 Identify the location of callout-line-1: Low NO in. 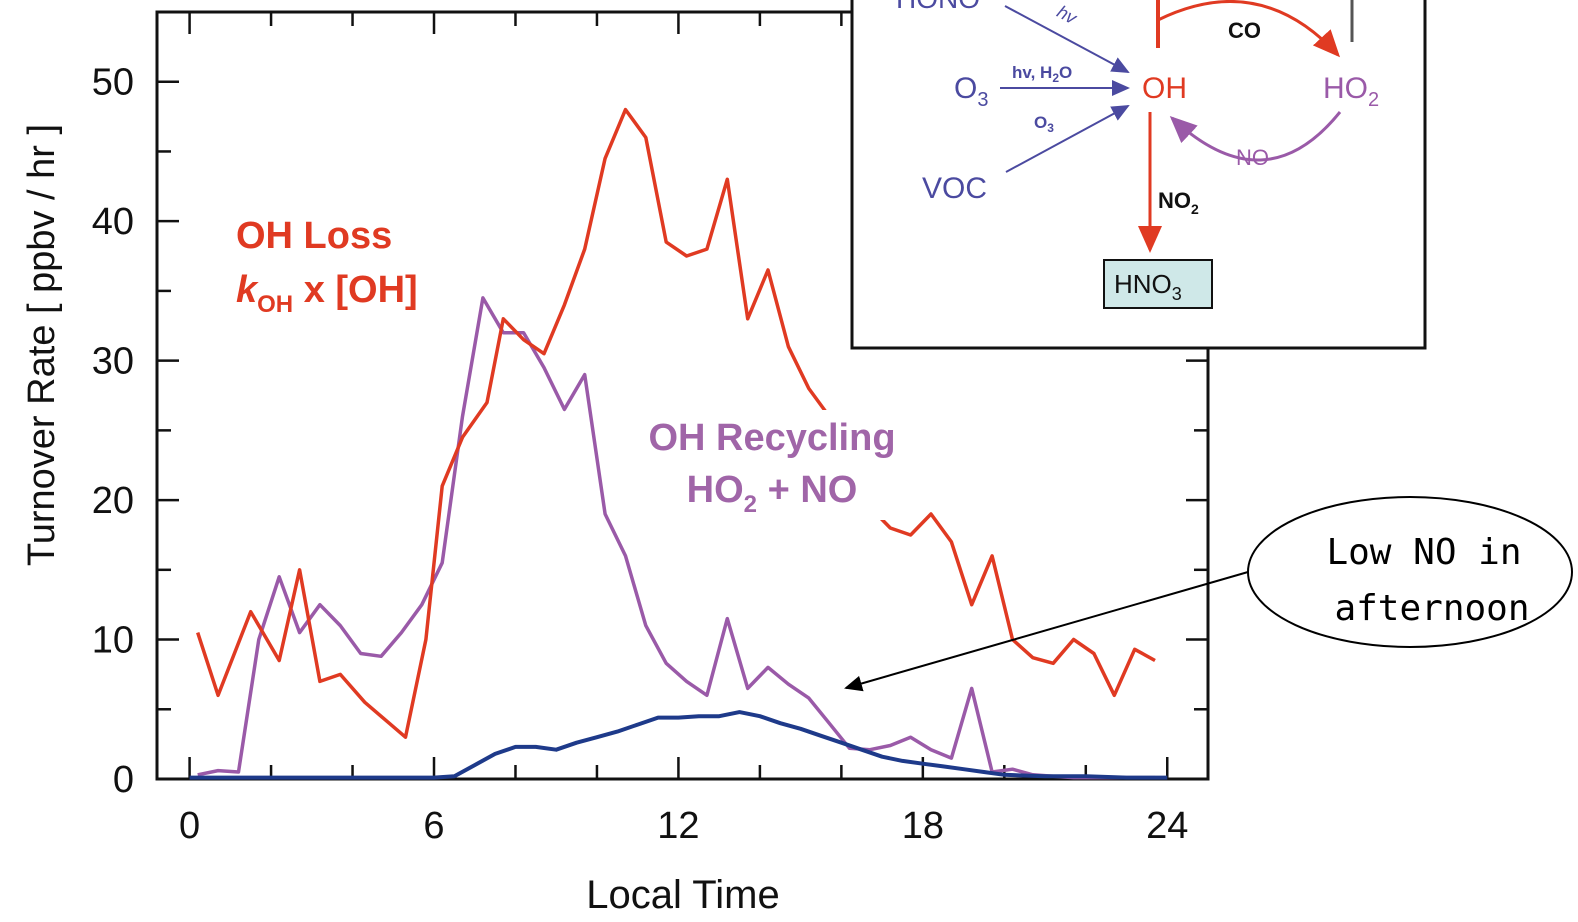
(1423, 552).